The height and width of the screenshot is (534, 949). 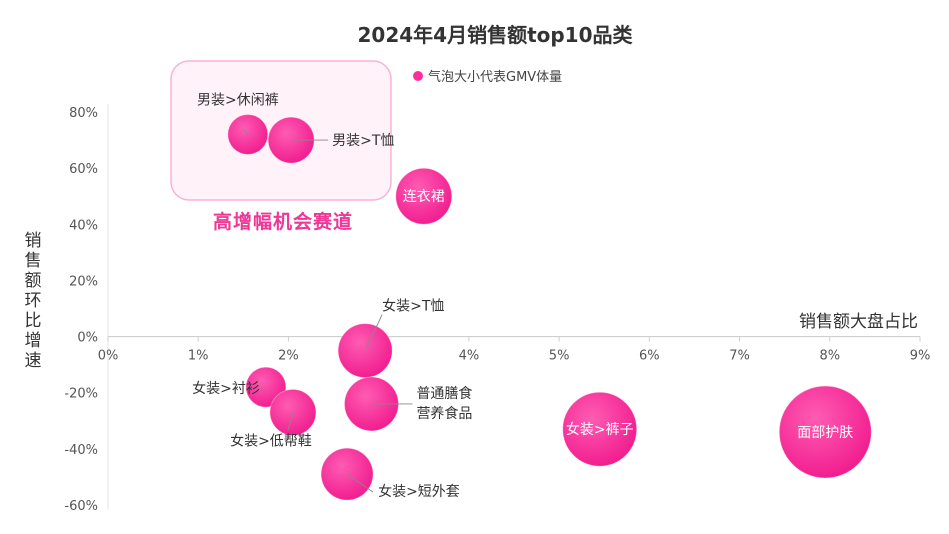 What do you see at coordinates (81, 450) in the screenshot?
I see `y-tick-label: -40%` at bounding box center [81, 450].